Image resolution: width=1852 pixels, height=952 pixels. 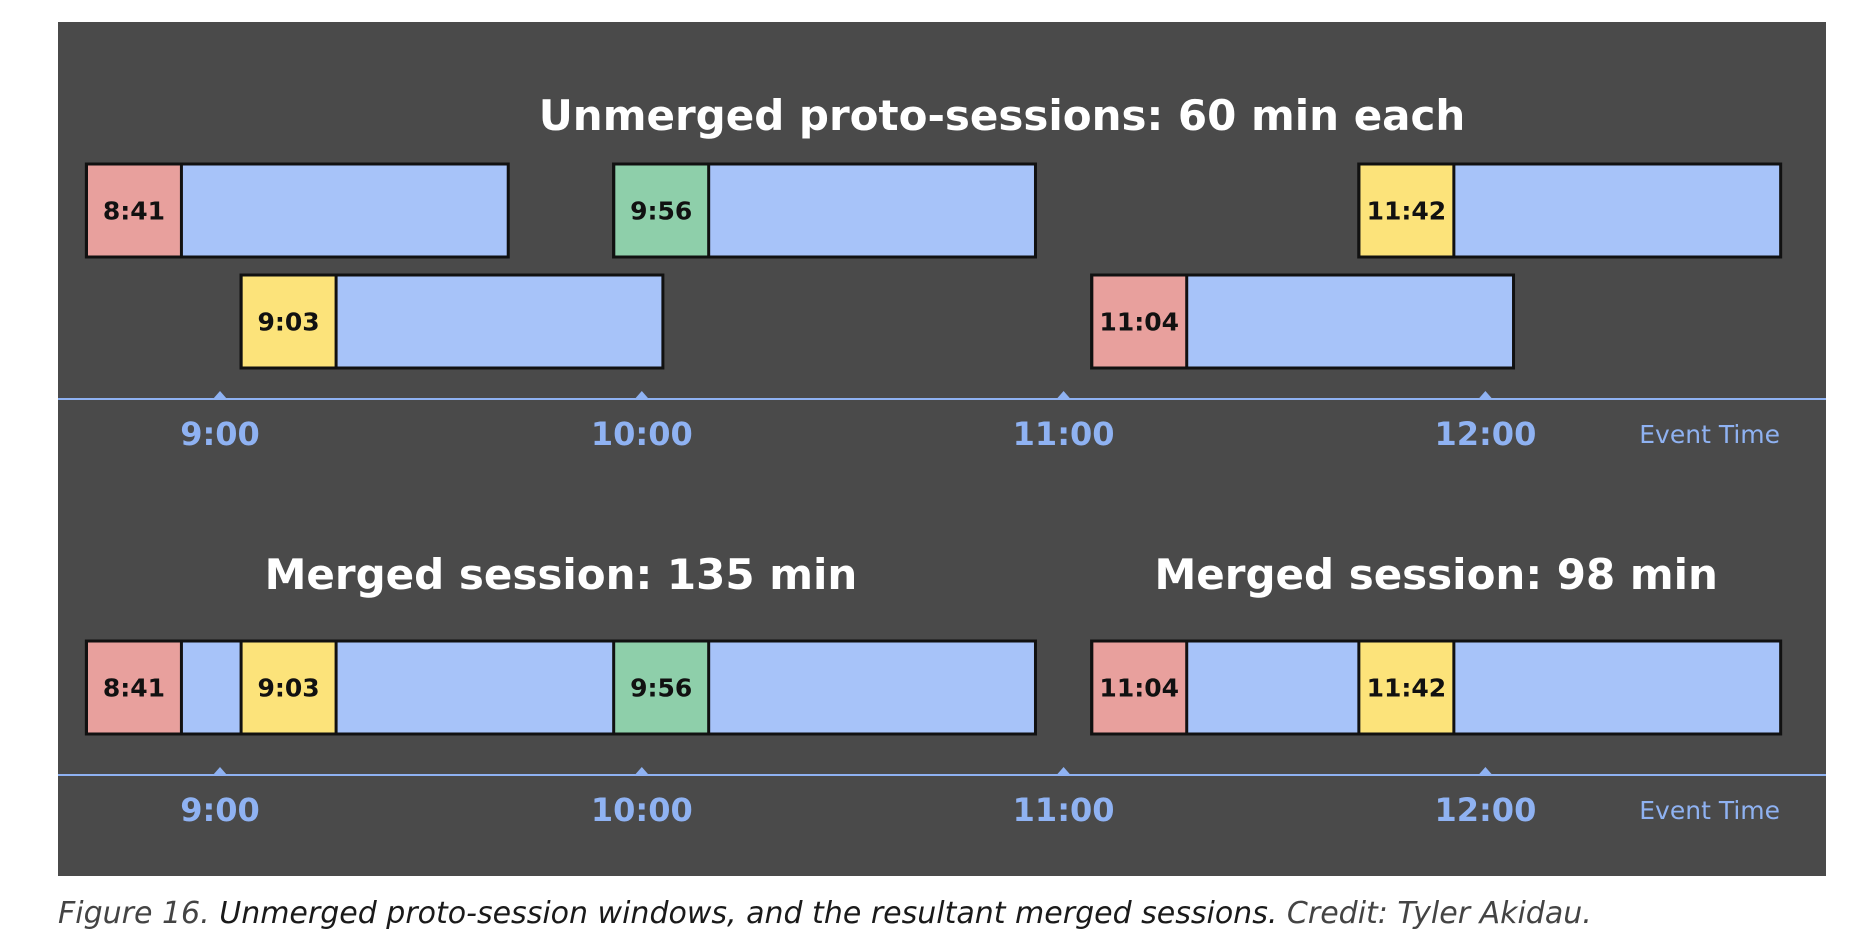 I want to click on proto-session-window: 11:04, so click(x=1303, y=321).